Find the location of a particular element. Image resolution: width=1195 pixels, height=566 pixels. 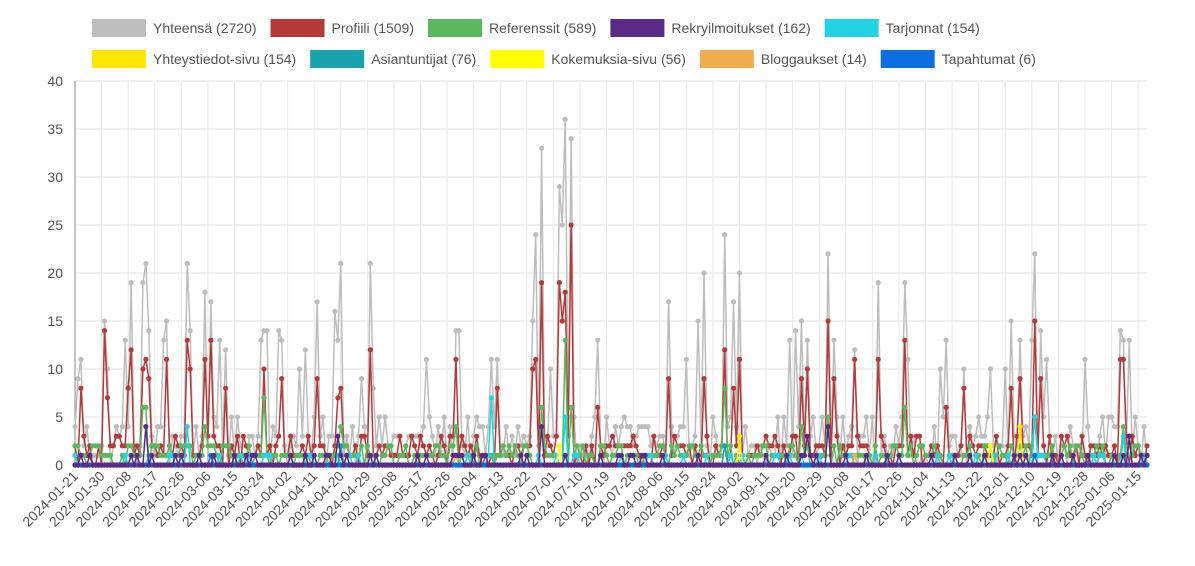

legend-item: Rekryilmoitukset (162) is located at coordinates (710, 28).